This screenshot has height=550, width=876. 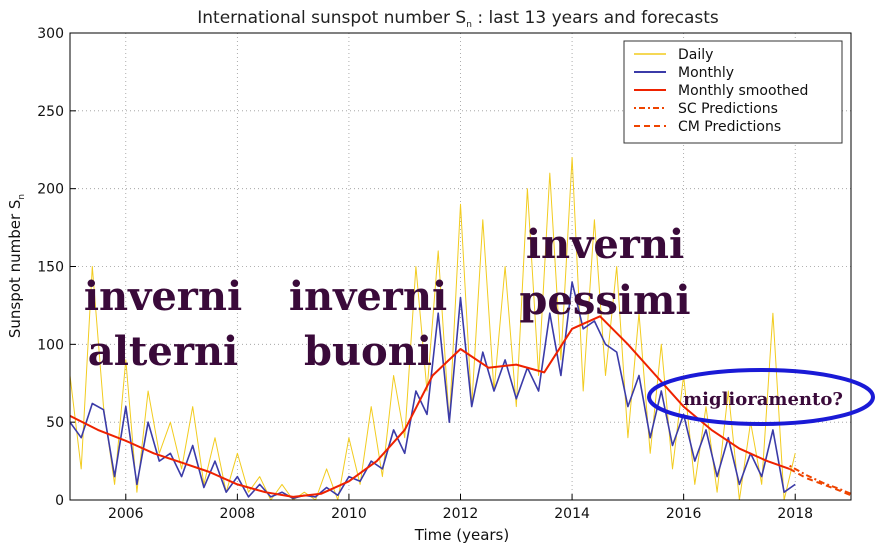 What do you see at coordinates (50, 345) in the screenshot?
I see `y-tick-label: 100` at bounding box center [50, 345].